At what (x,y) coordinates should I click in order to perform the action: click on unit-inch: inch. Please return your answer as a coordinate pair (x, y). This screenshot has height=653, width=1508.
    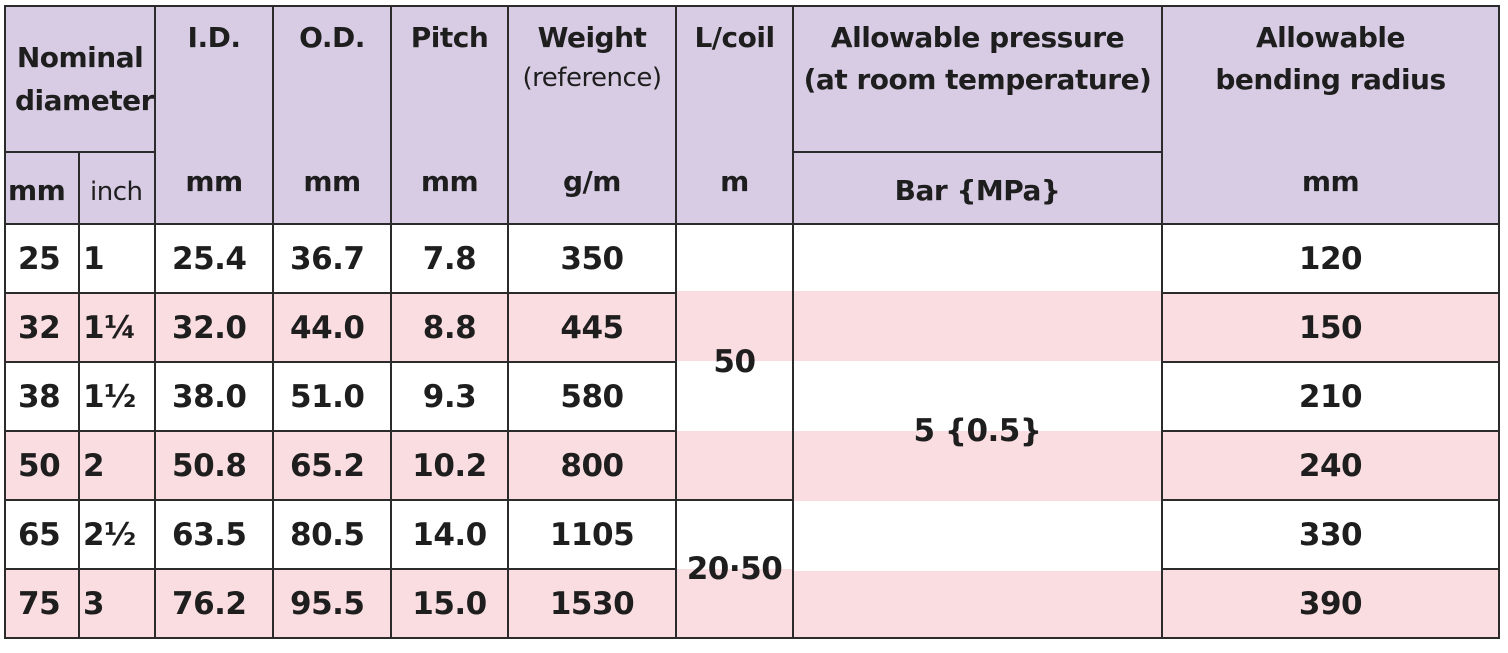
    Looking at the image, I should click on (117, 188).